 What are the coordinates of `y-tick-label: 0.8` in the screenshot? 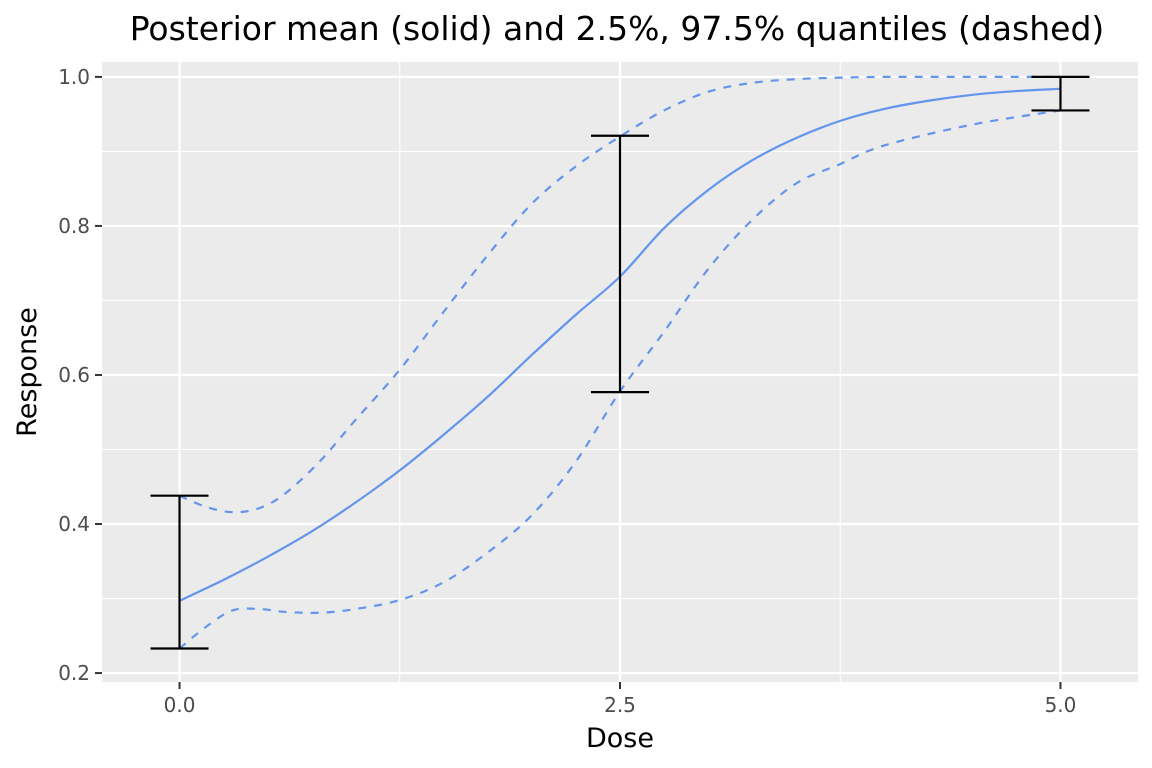 It's located at (74, 226).